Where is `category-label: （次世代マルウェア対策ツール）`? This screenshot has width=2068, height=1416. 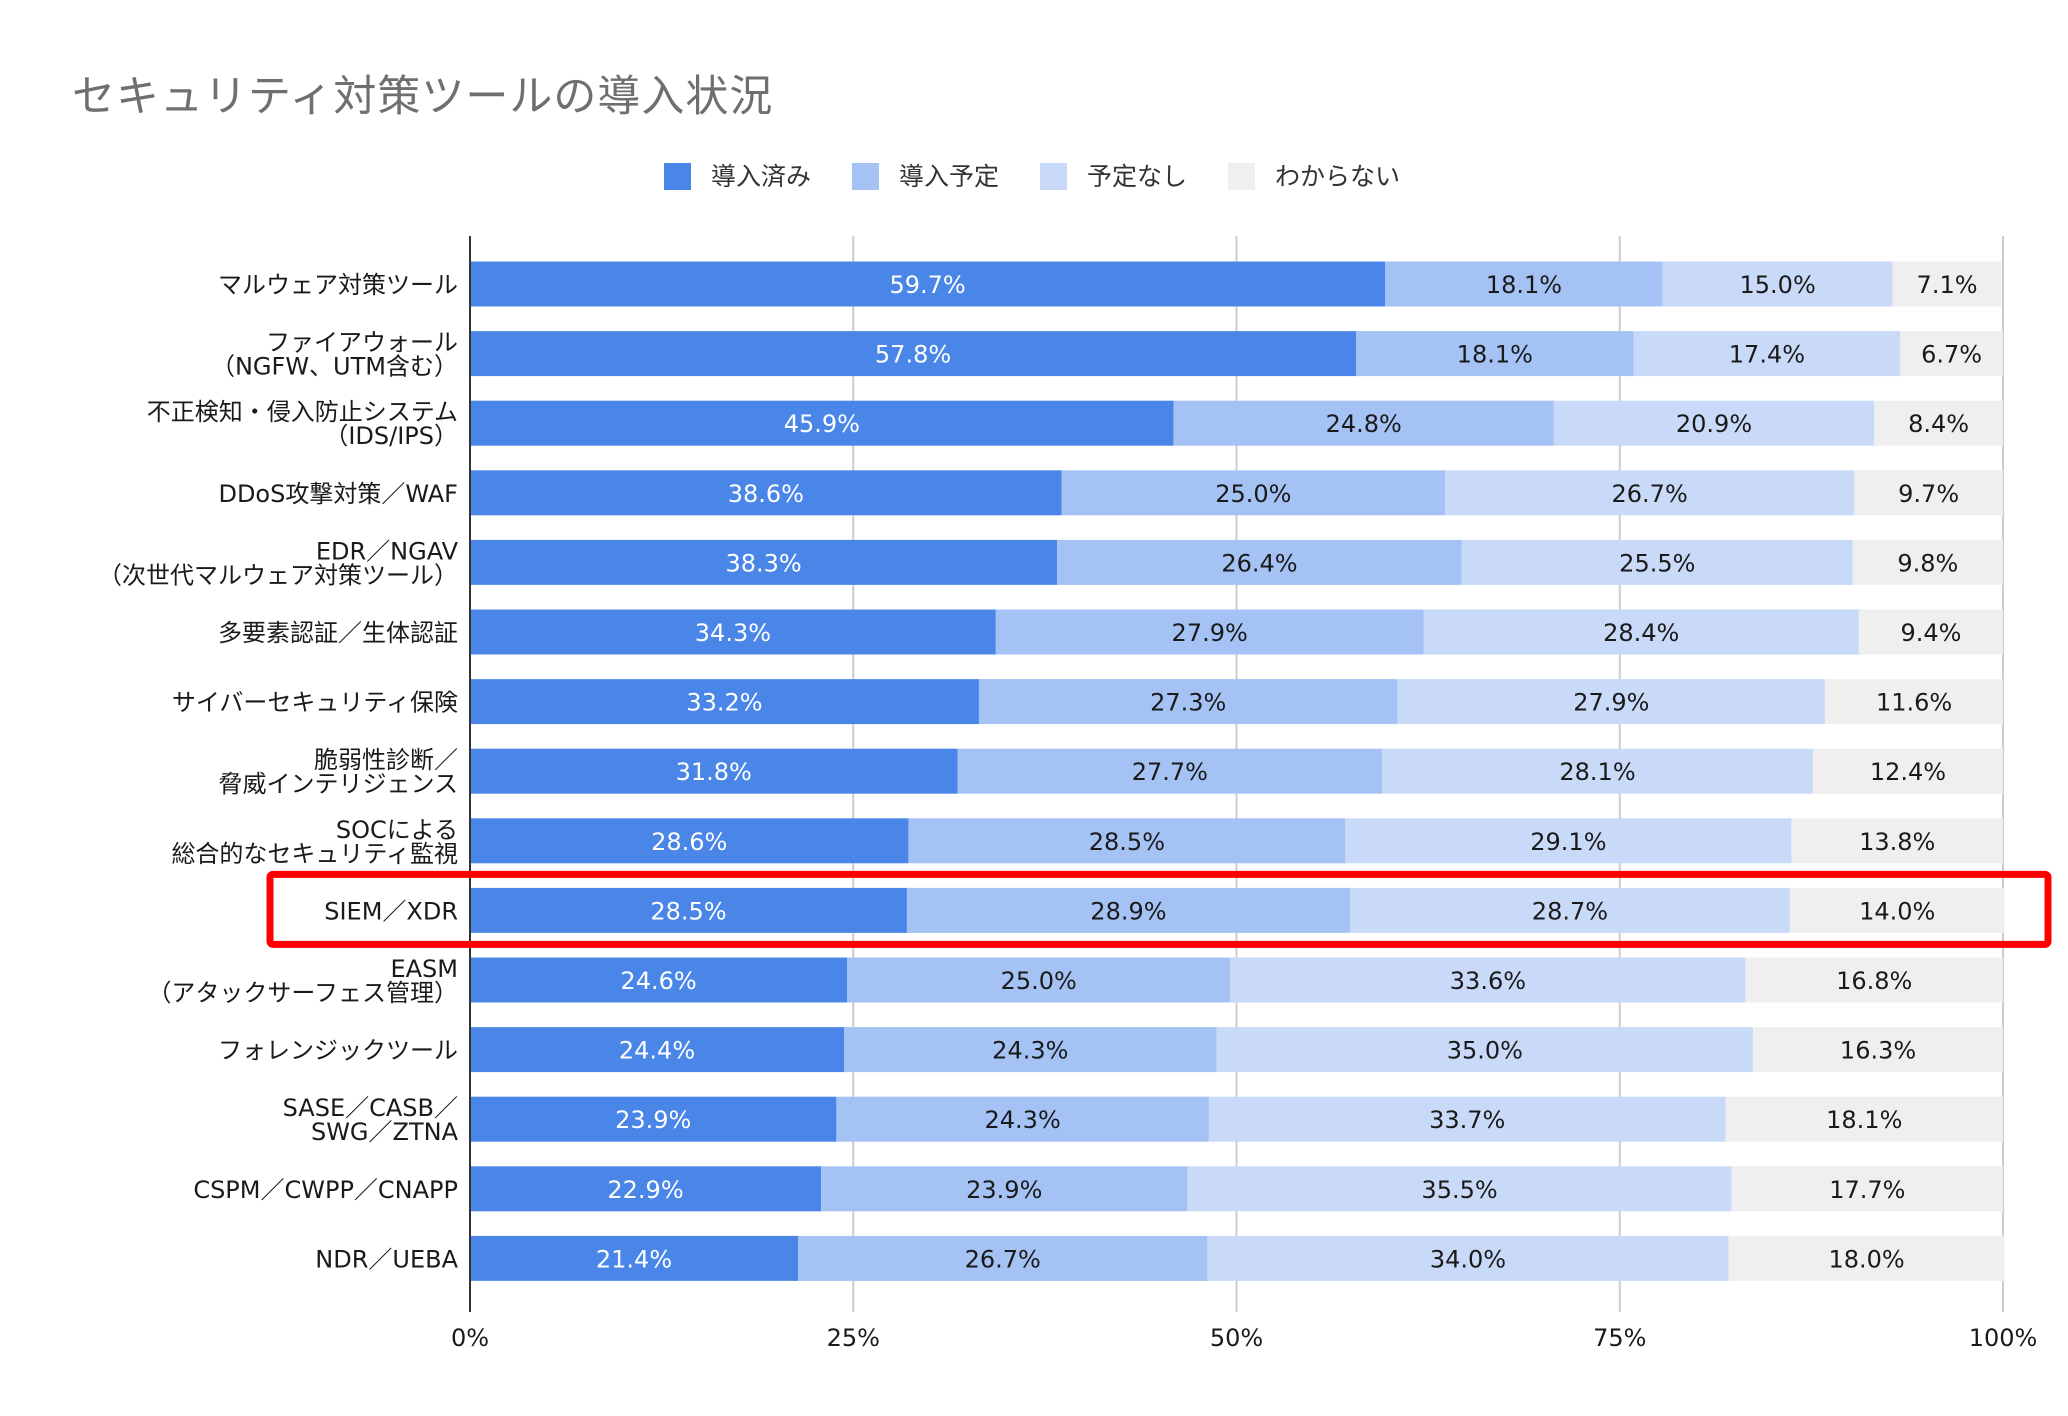 category-label: （次世代マルウェア対策ツール） is located at coordinates (278, 575).